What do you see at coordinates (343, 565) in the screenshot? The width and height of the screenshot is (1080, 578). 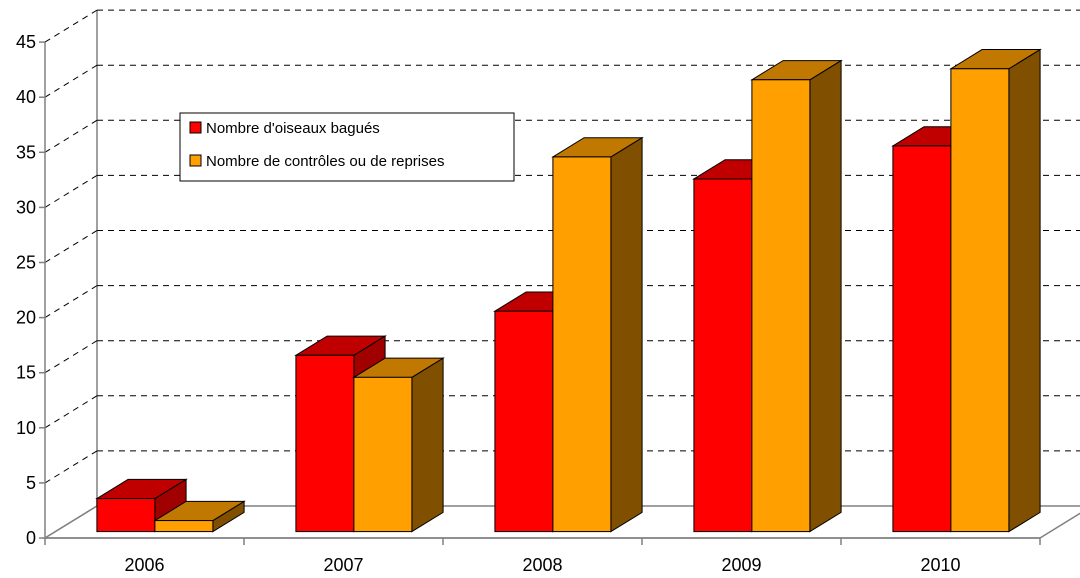 I see `x-tick-label: 2007` at bounding box center [343, 565].